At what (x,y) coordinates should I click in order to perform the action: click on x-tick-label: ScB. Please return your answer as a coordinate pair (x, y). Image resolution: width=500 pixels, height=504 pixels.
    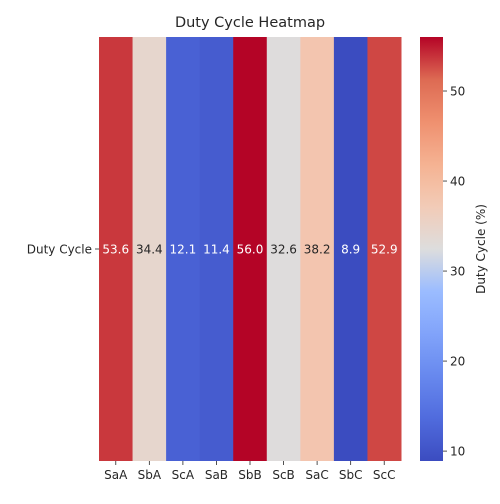
    Looking at the image, I should click on (283, 475).